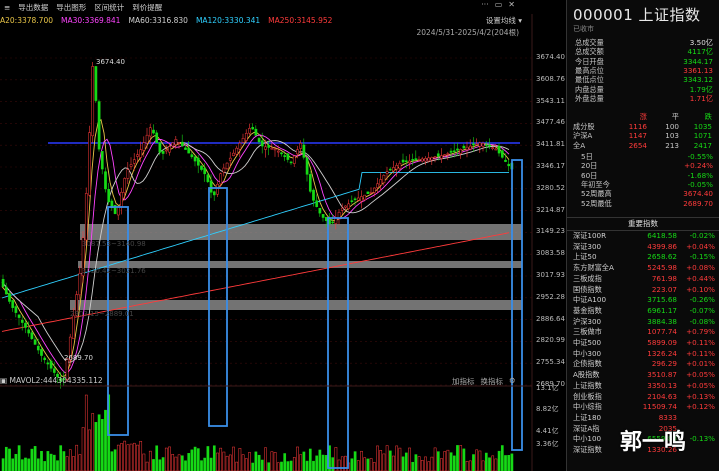 This screenshot has height=471, width=719. I want to click on index-change: +0.05%, so click(700, 375).